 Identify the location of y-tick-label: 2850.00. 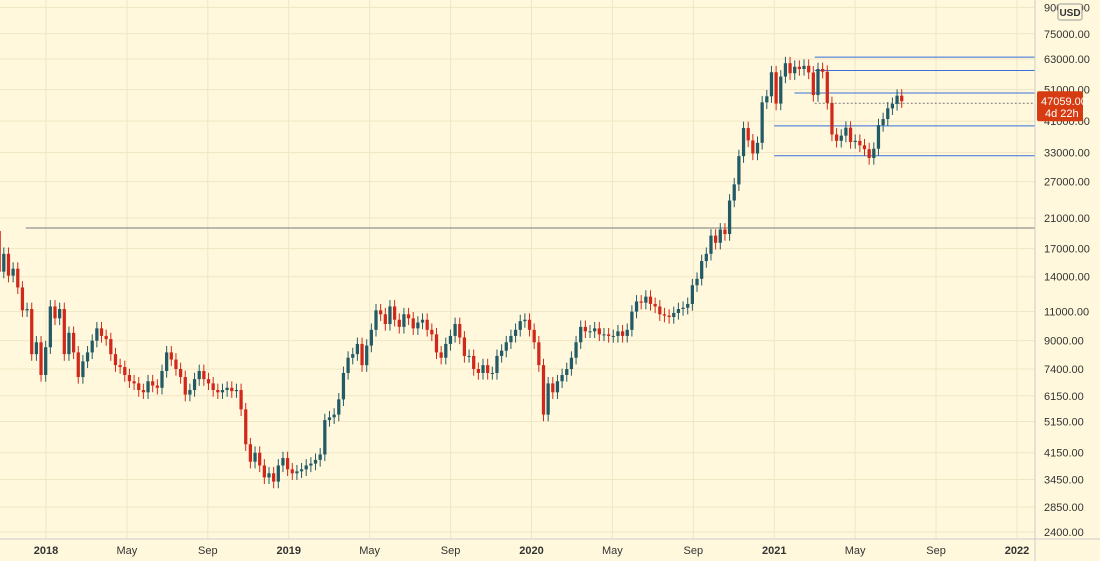
(1064, 508).